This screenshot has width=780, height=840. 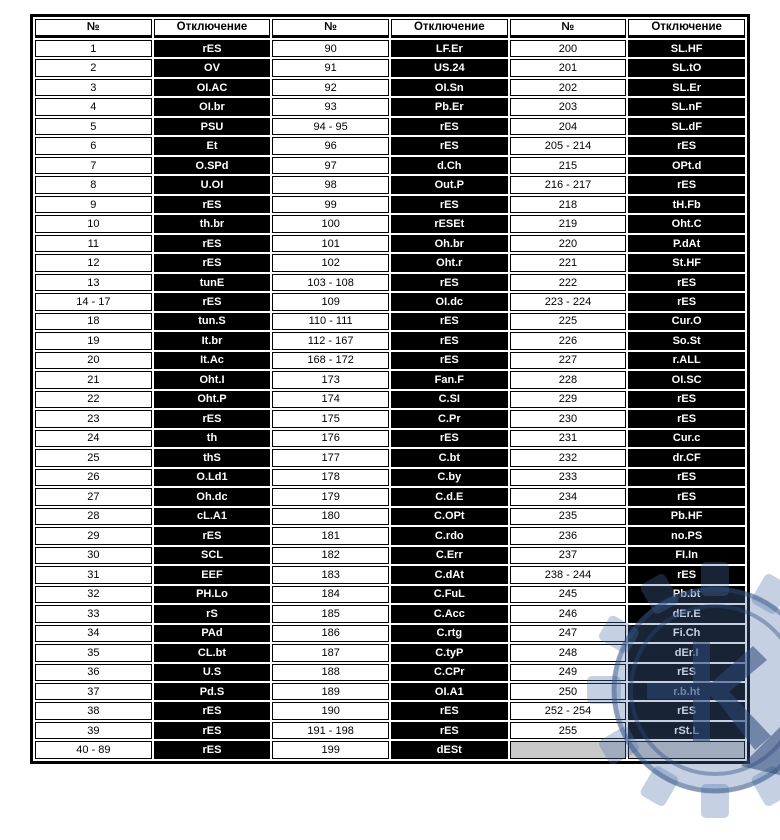 I want to click on trip-number-cell: 30, so click(x=93, y=555).